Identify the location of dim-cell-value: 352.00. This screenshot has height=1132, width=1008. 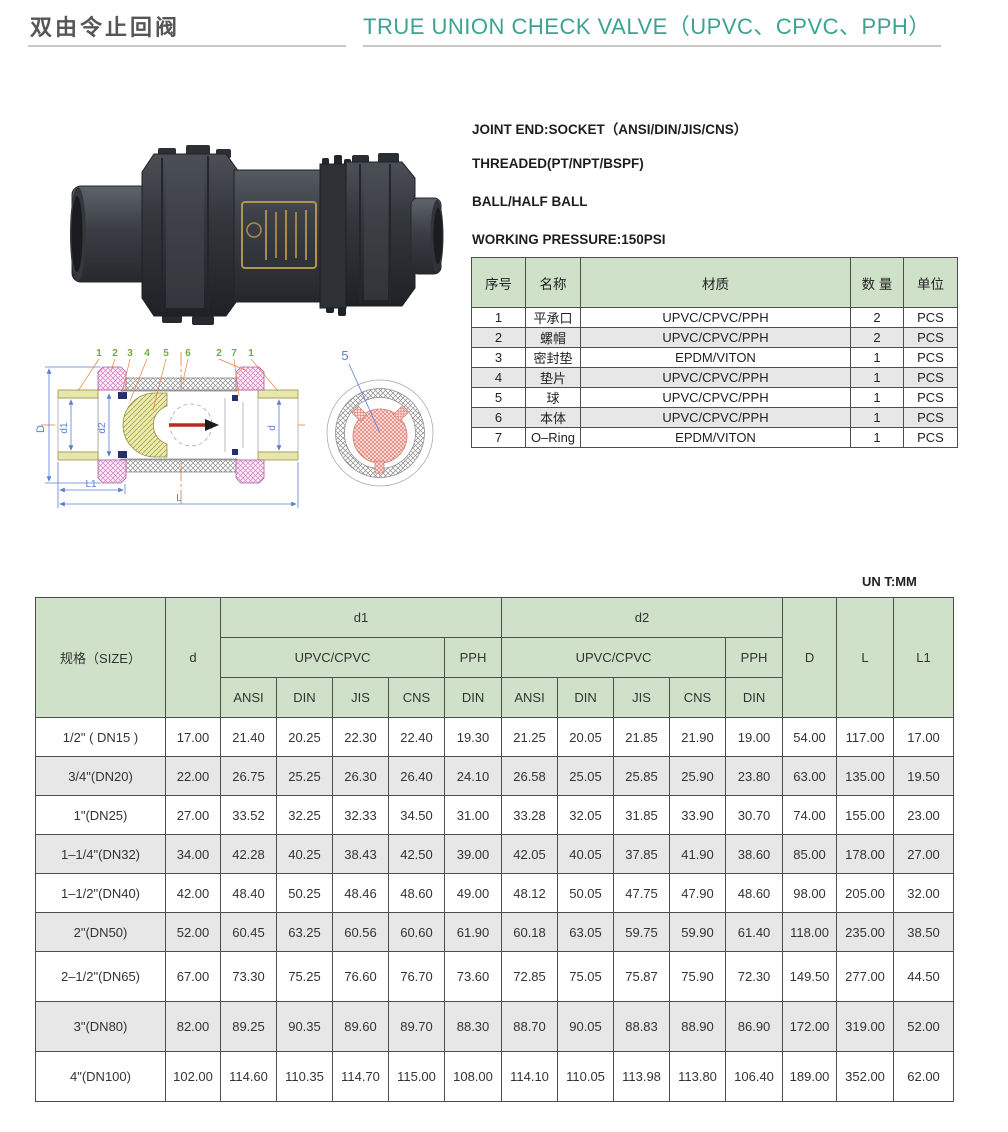
(865, 1076).